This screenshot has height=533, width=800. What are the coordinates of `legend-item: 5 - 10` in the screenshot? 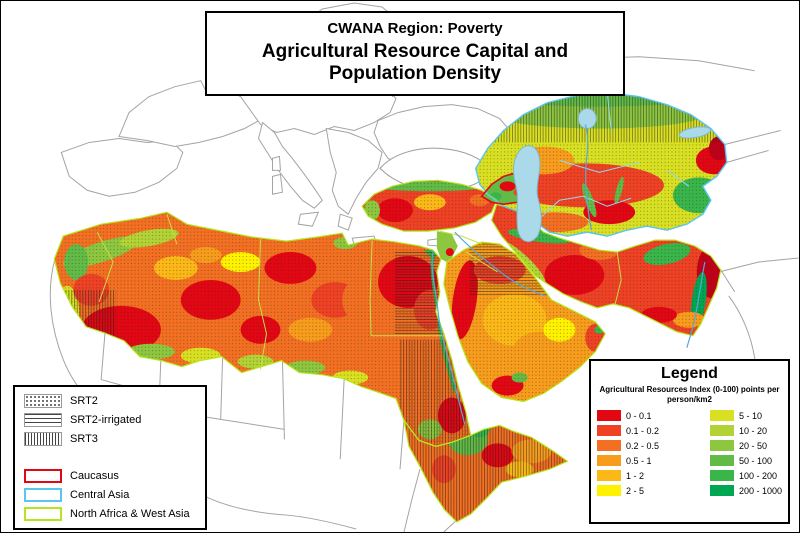 It's located at (745, 415).